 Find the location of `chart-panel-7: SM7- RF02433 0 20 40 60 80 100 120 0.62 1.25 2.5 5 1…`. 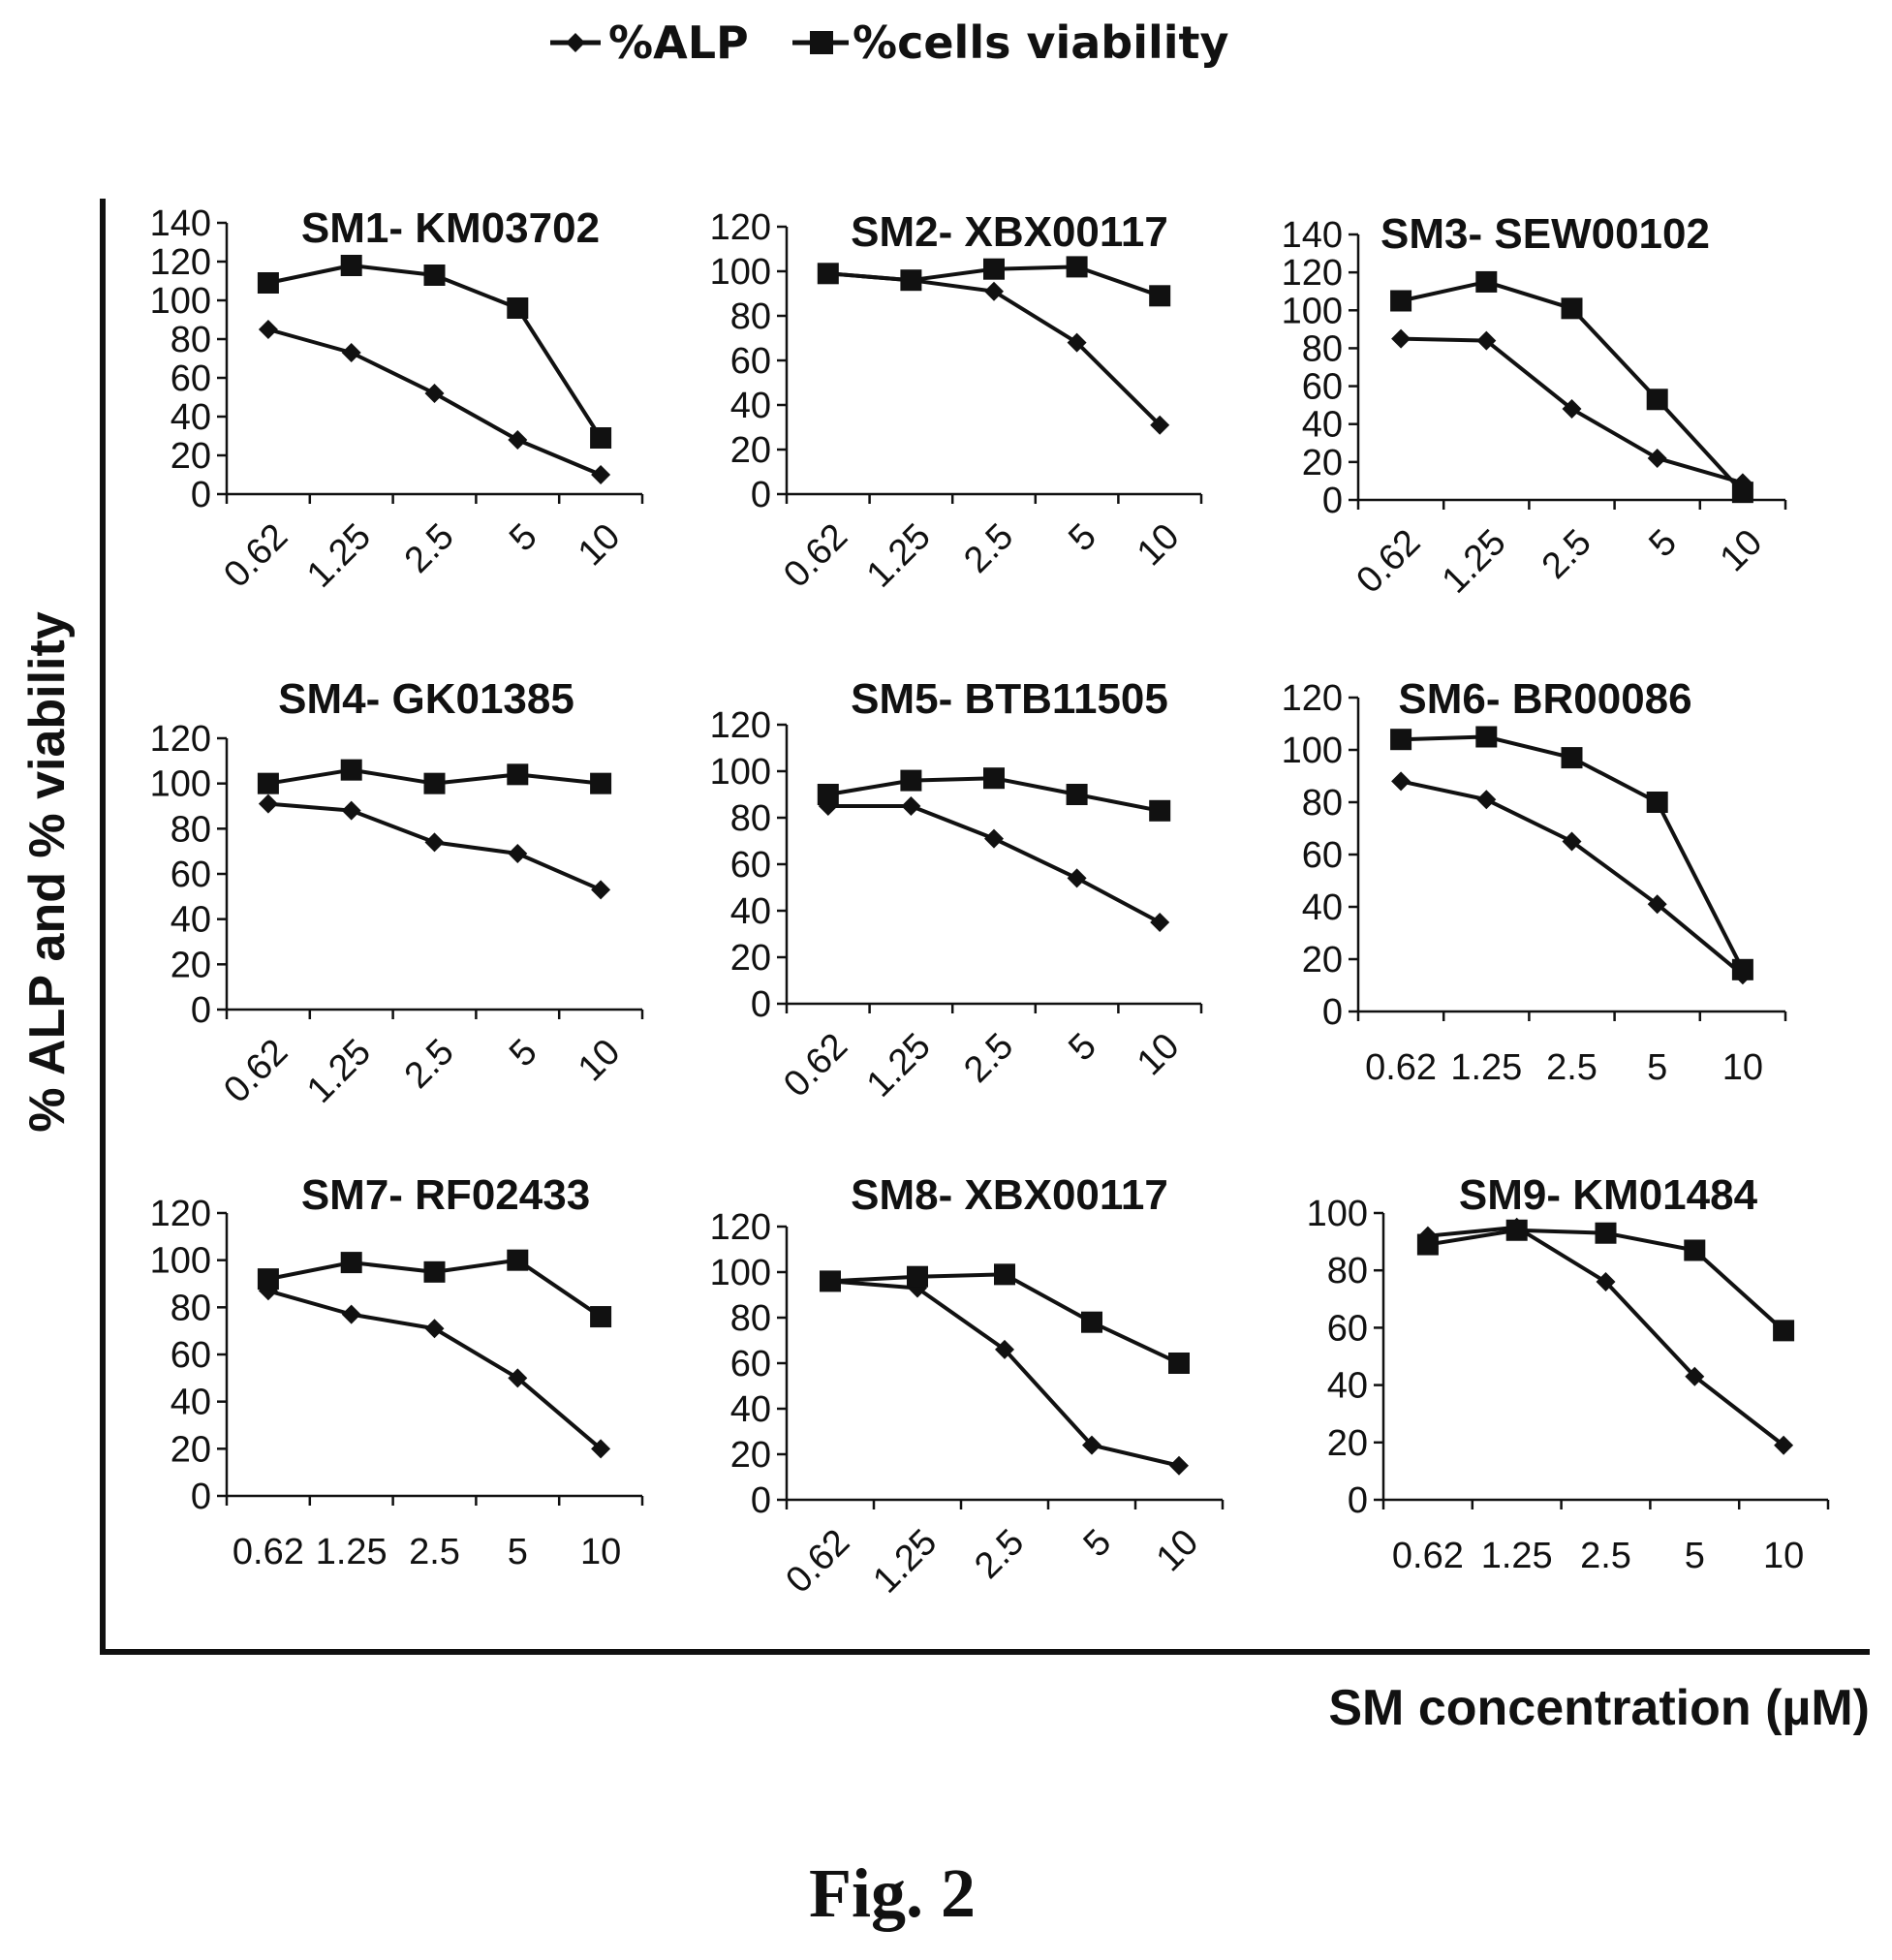

chart-panel-7: SM7- RF02433 0 20 40 60 80 100 120 0.62 1.25 2.5 5 1… is located at coordinates (397, 1371).